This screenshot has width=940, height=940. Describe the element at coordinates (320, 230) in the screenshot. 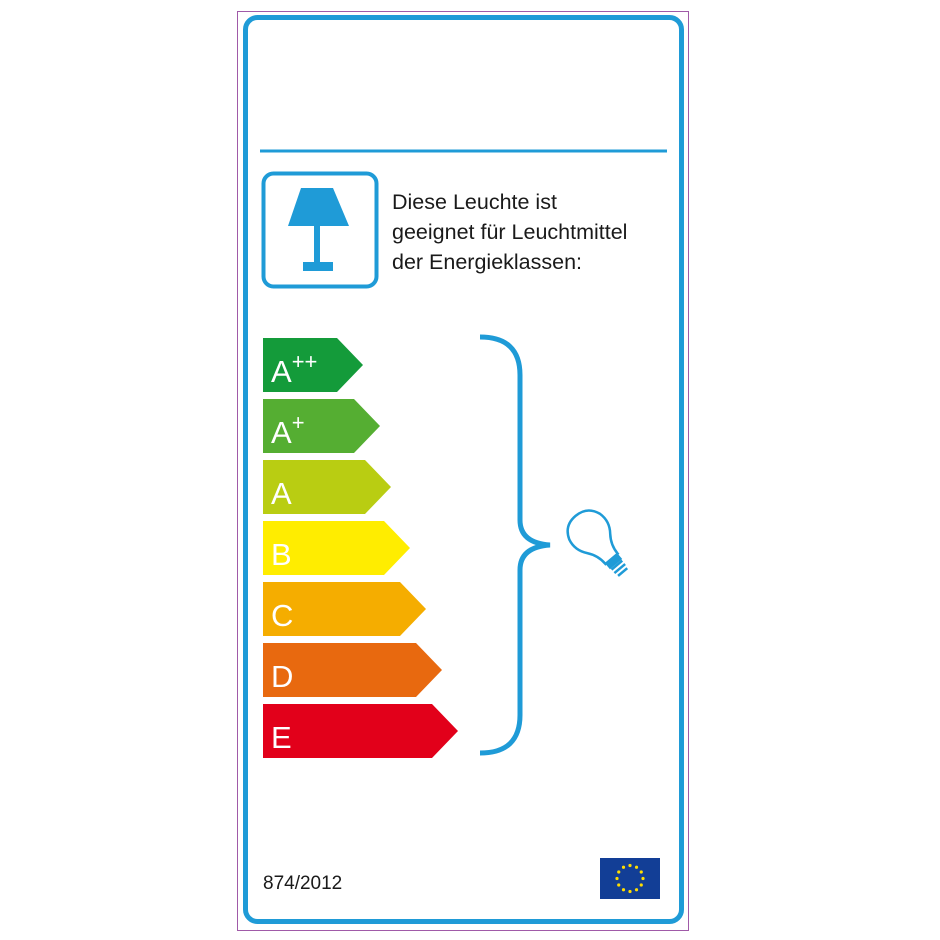

I see `lamp-icon` at that location.